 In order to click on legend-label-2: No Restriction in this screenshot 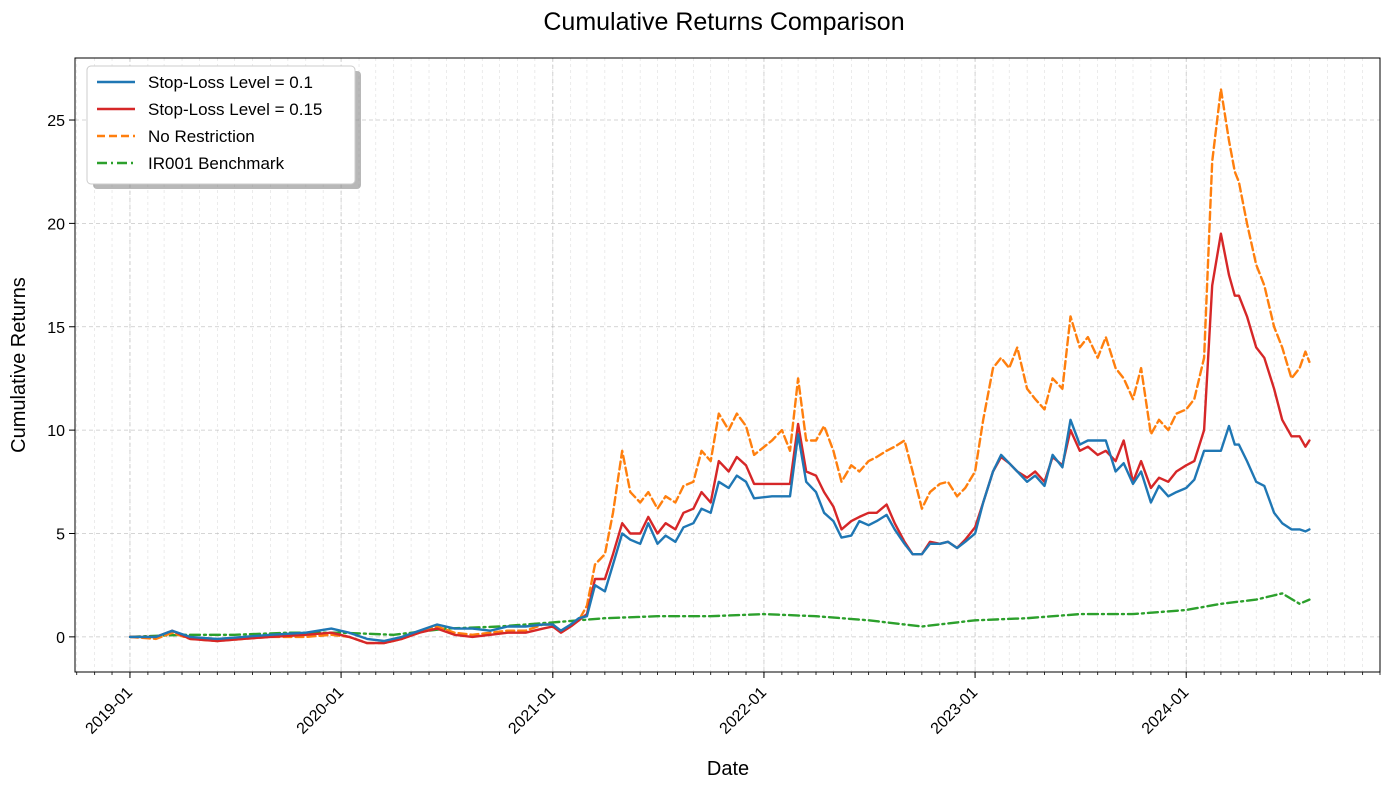, I will do `click(201, 136)`.